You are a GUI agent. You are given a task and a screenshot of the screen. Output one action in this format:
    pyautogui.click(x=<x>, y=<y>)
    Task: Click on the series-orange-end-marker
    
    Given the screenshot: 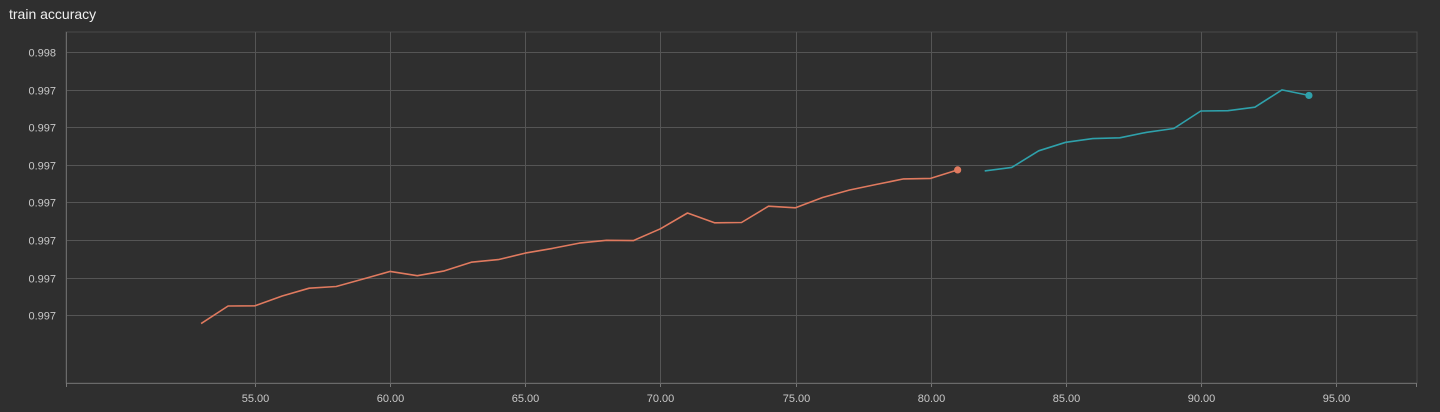 What is the action you would take?
    pyautogui.click(x=958, y=170)
    